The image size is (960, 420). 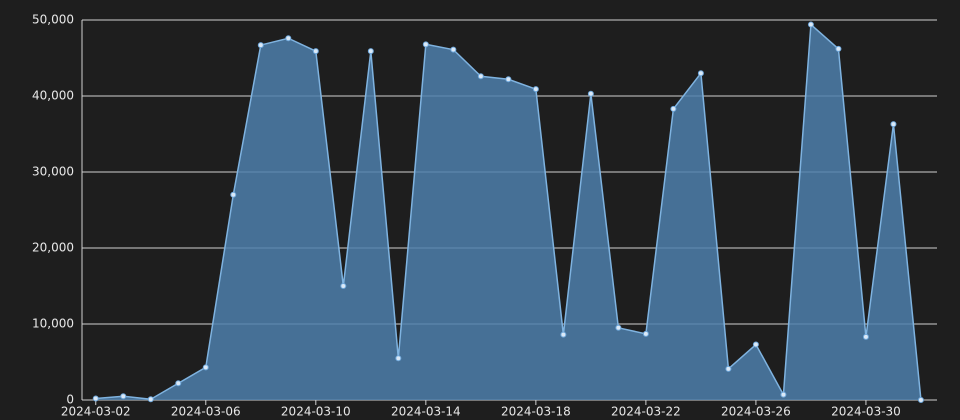 I want to click on x-tick-label: 2024-03-22, so click(x=646, y=412).